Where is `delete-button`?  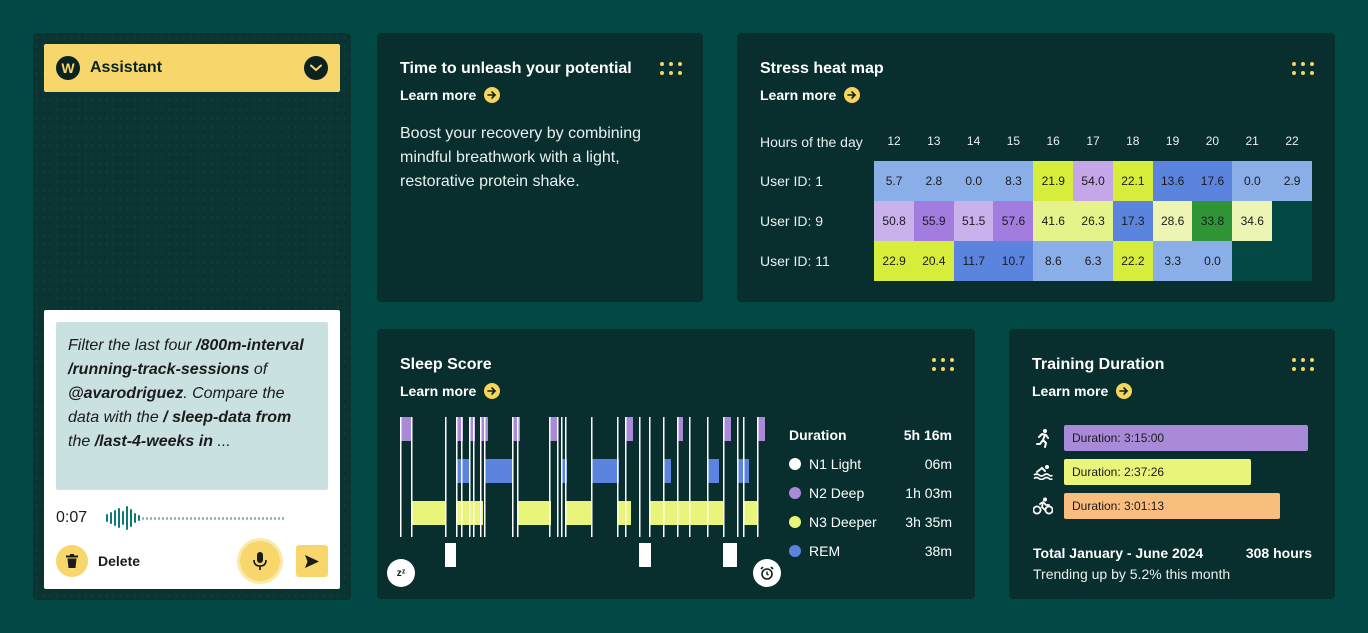
delete-button is located at coordinates (72, 561).